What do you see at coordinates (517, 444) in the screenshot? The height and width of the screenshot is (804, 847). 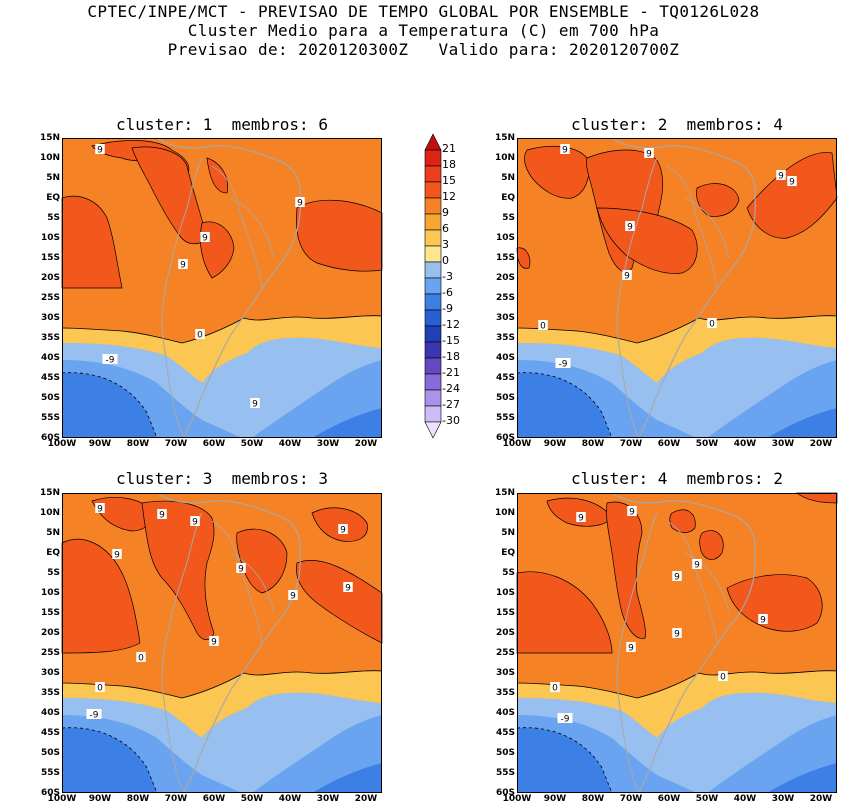 I see `longitude-label: 100W` at bounding box center [517, 444].